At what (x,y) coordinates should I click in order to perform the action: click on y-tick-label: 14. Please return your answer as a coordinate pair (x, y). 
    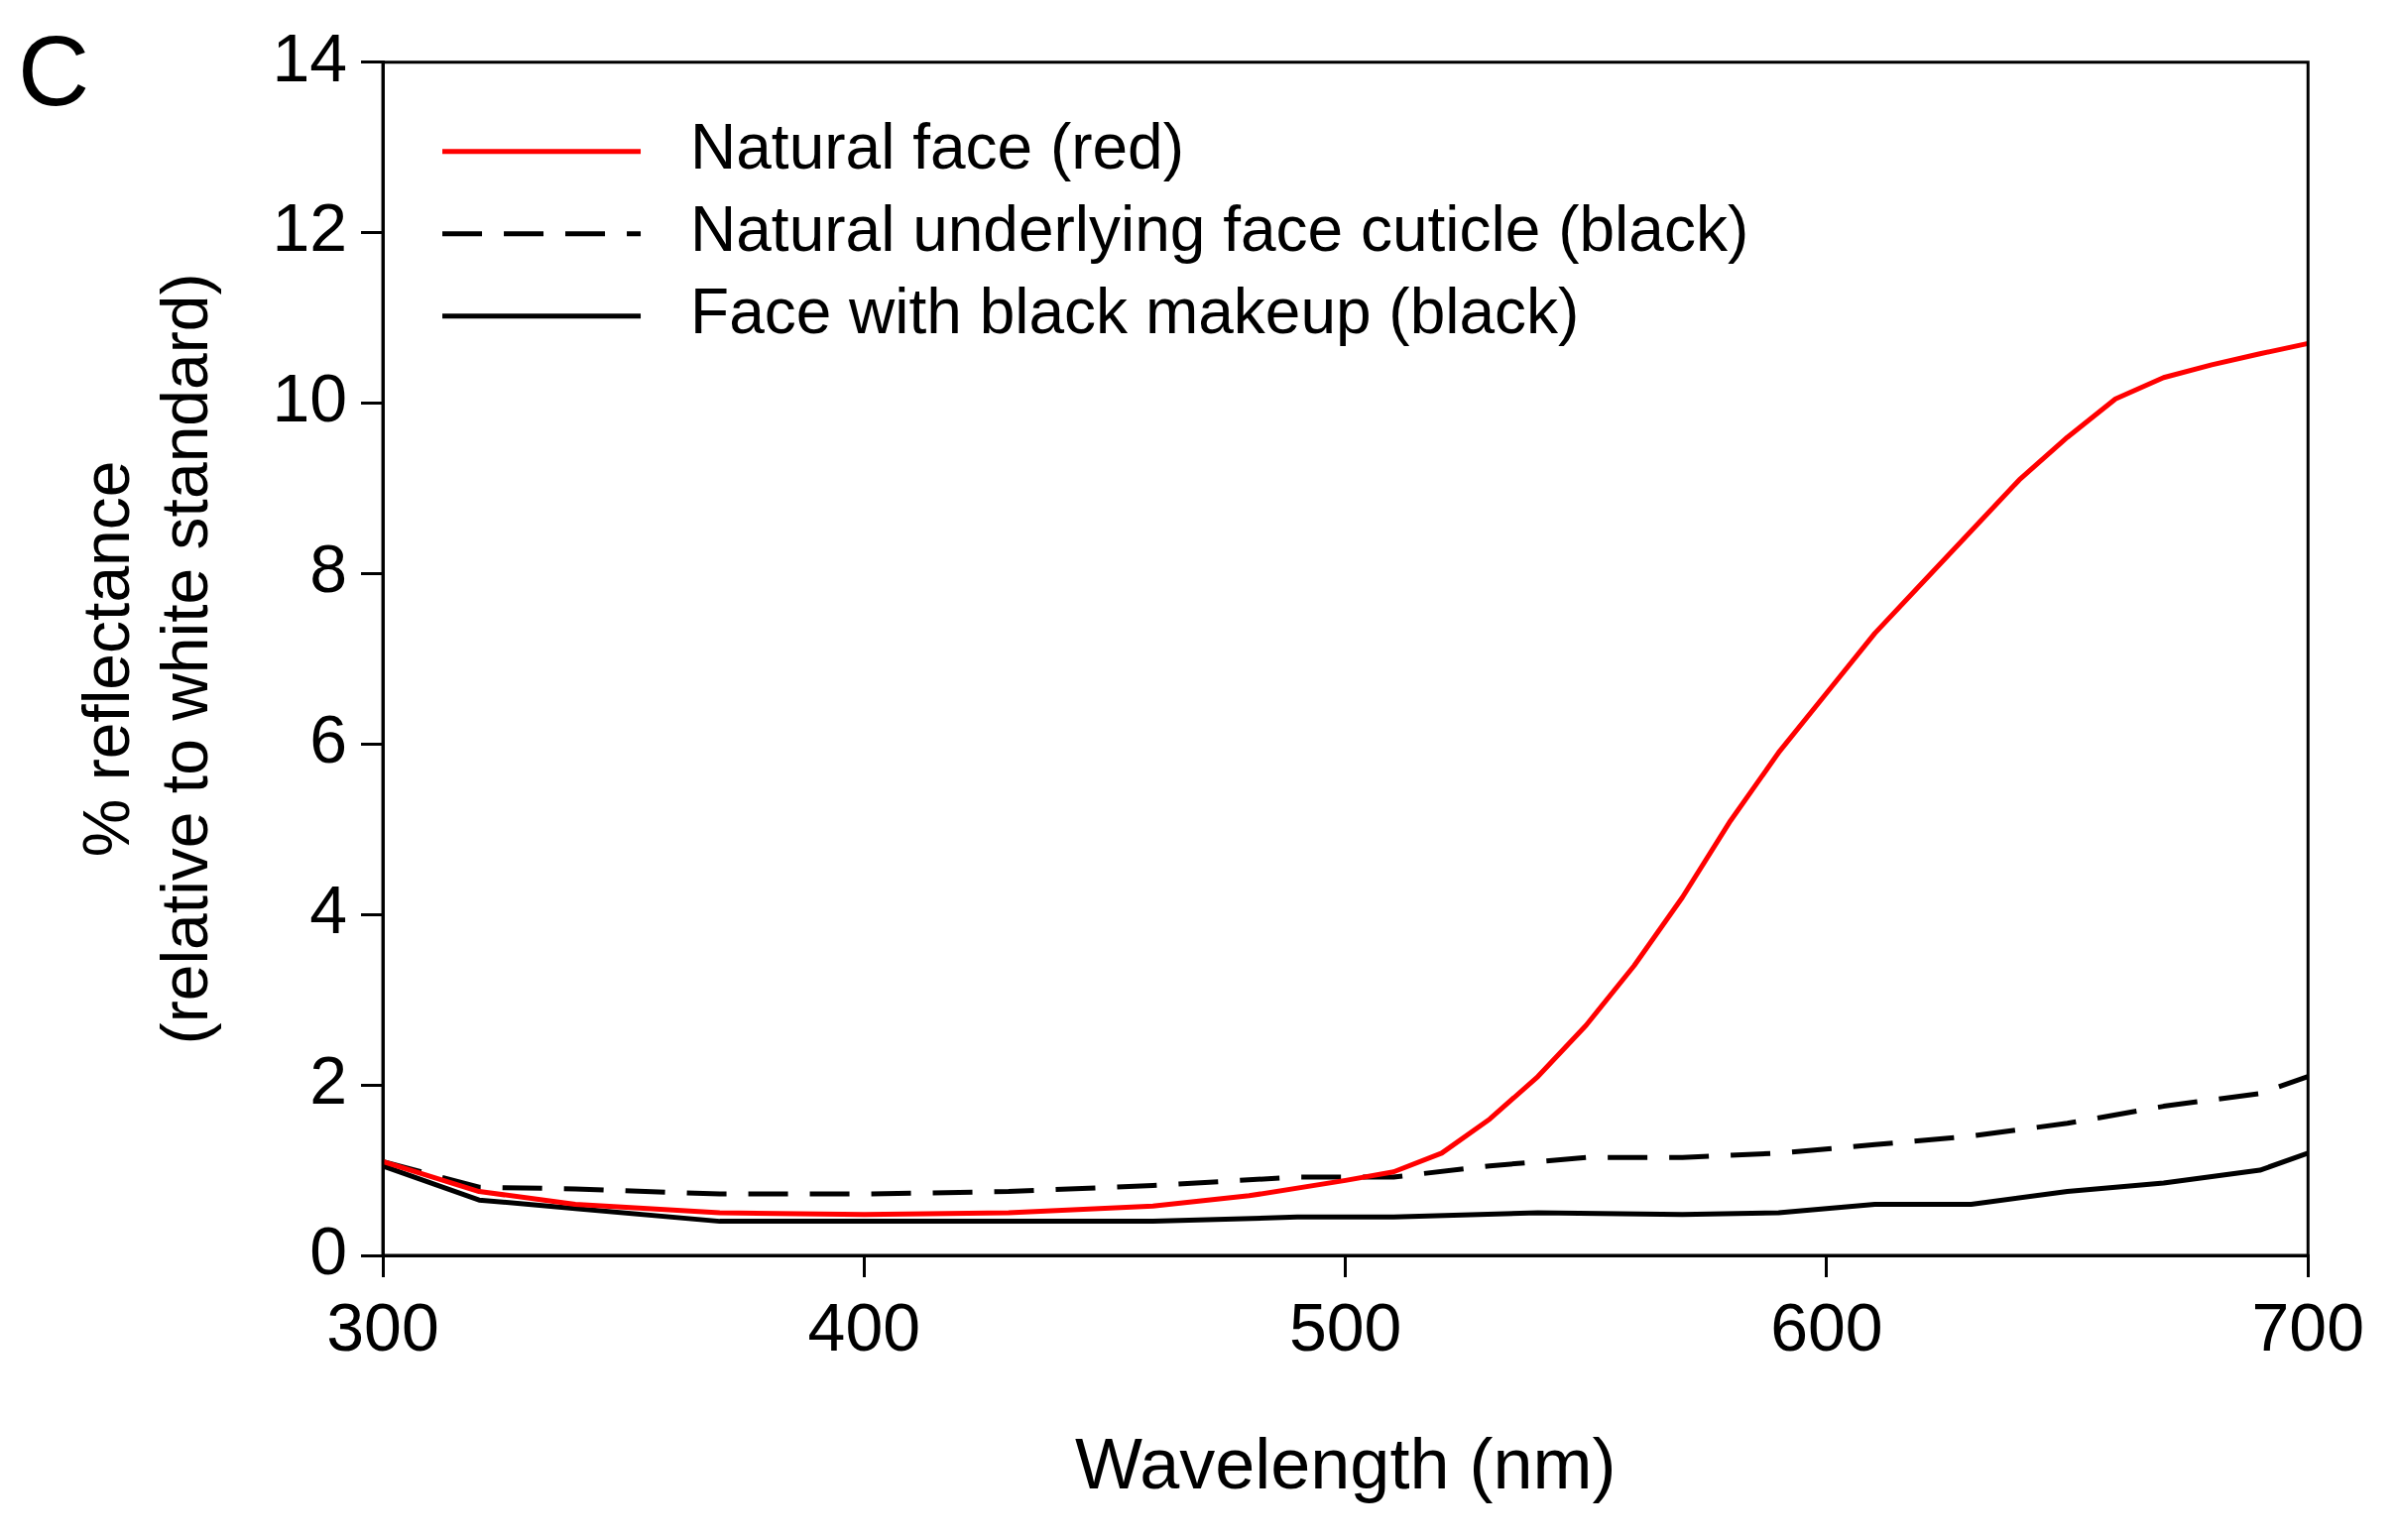
    Looking at the image, I should click on (310, 57).